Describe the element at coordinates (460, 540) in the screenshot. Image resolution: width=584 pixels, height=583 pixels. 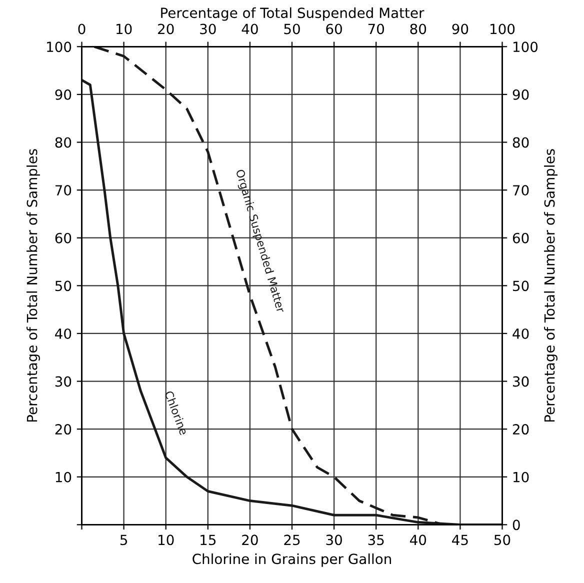
I see `x-tick-label: 45` at that location.